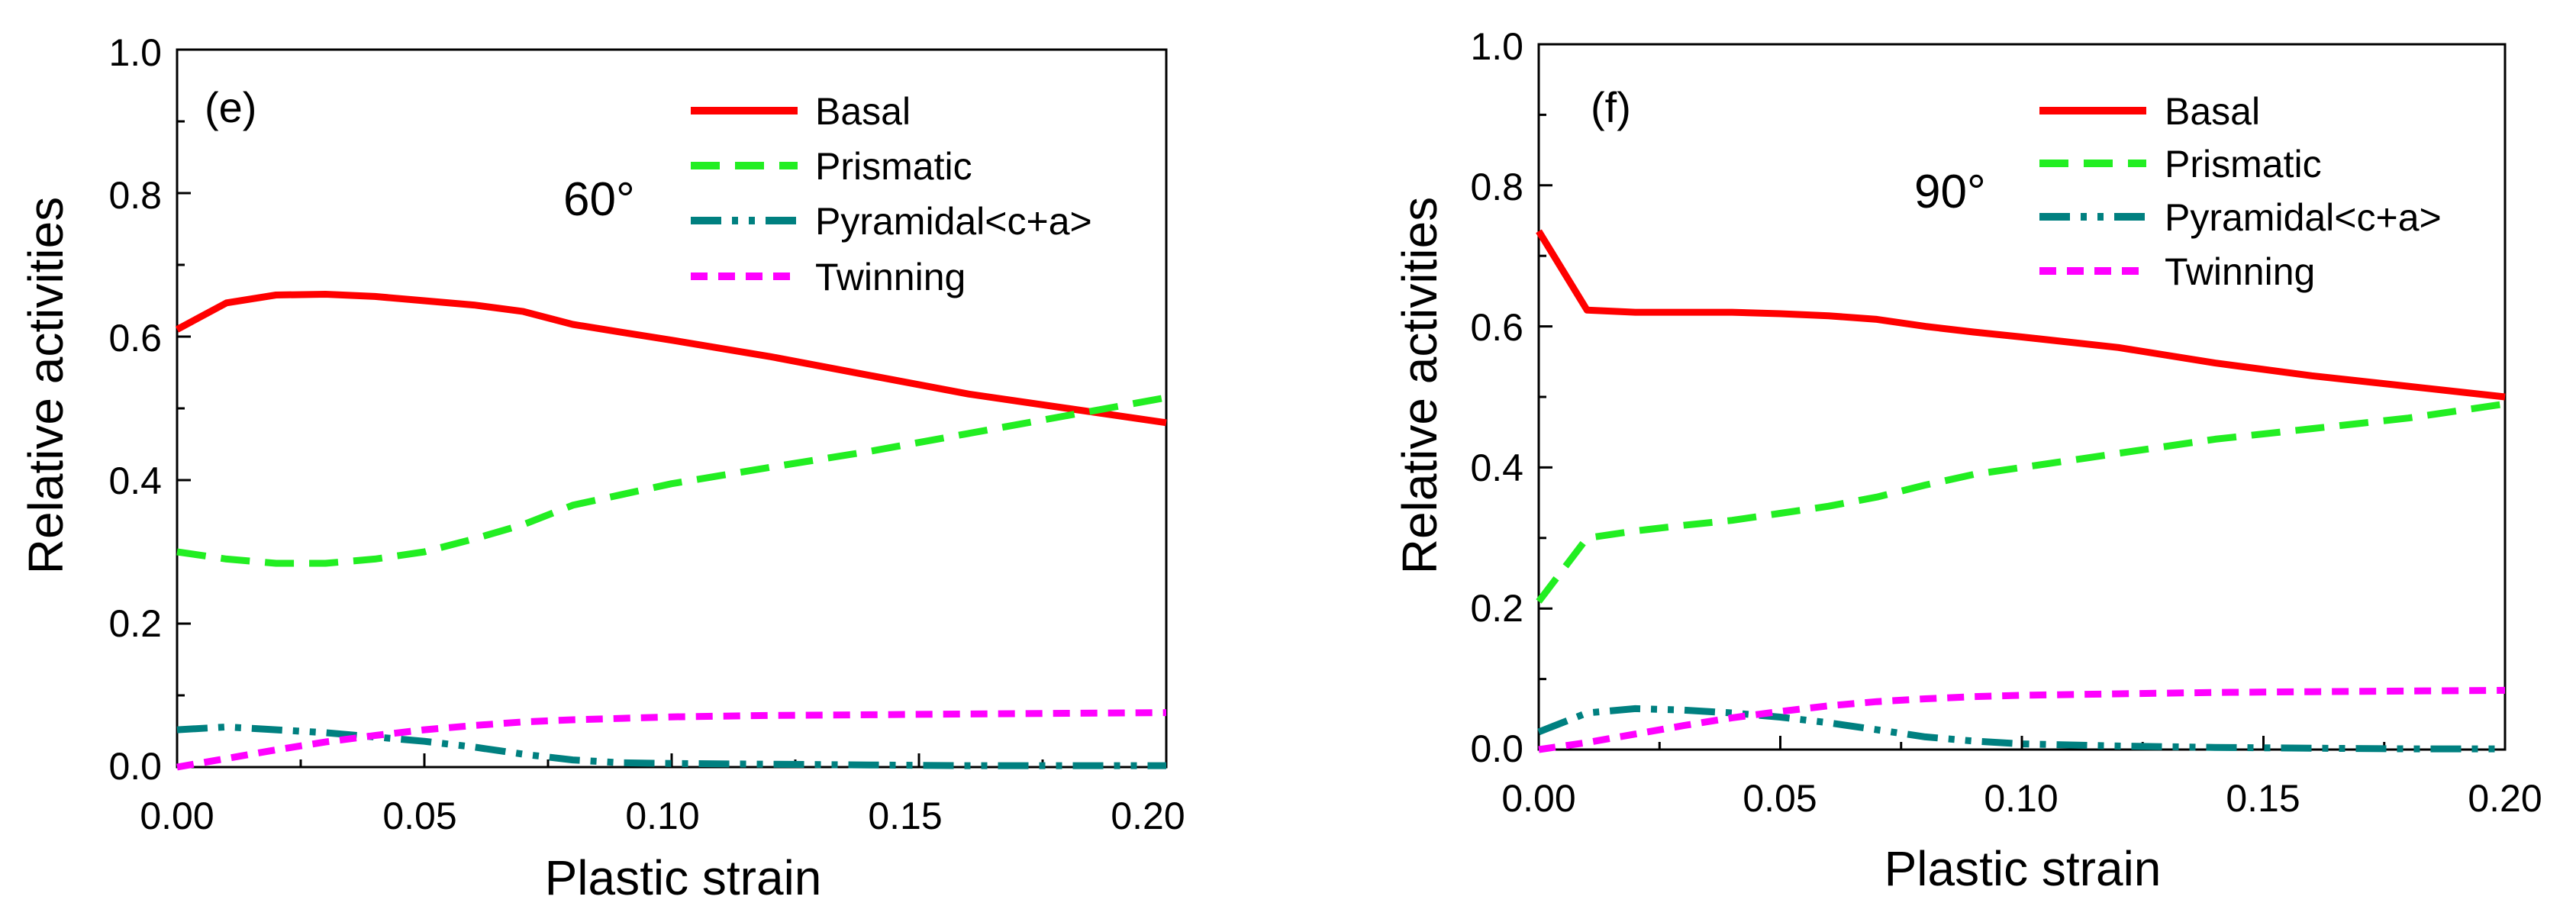 This screenshot has height=919, width=2576. I want to click on panel-label: (f), so click(1611, 107).